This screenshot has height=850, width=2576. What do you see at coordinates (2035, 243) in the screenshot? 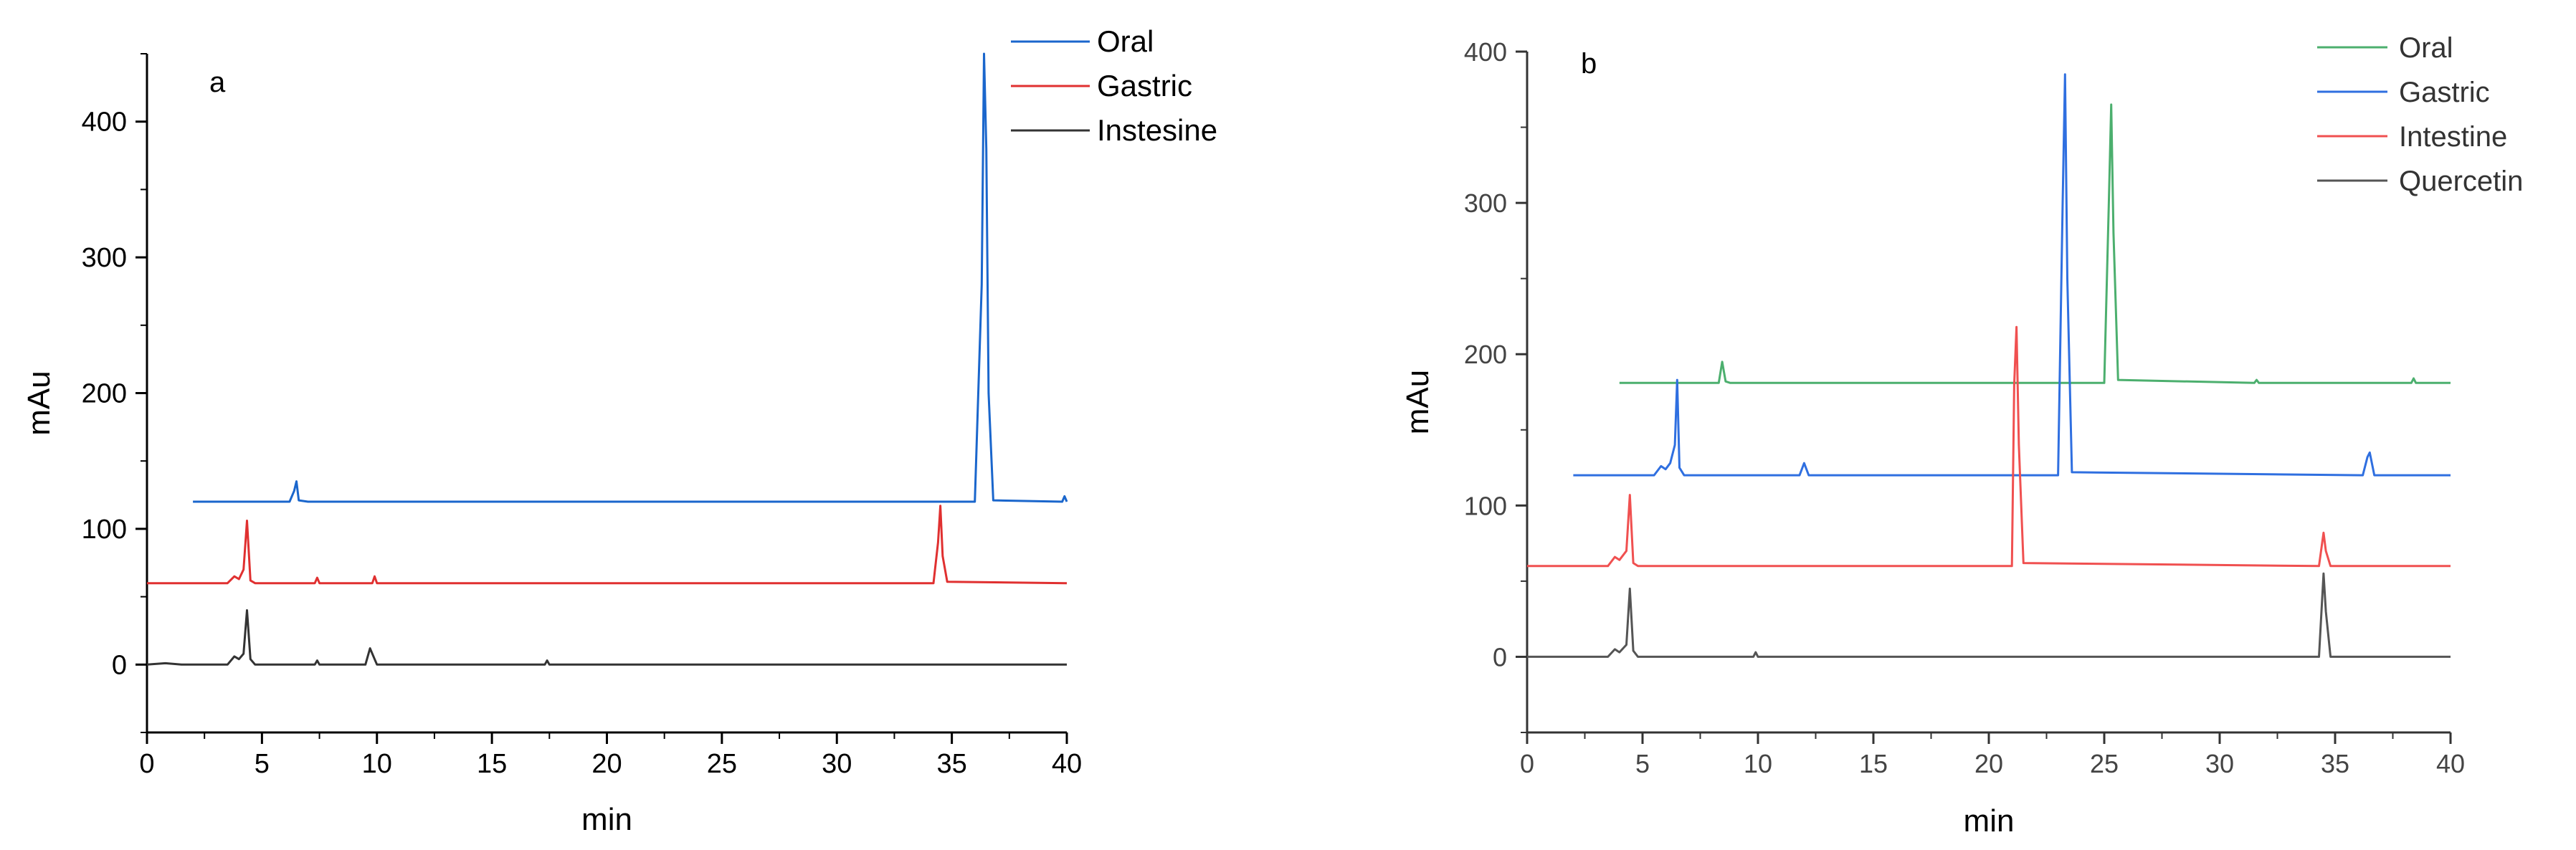
I see `series-line-oral` at bounding box center [2035, 243].